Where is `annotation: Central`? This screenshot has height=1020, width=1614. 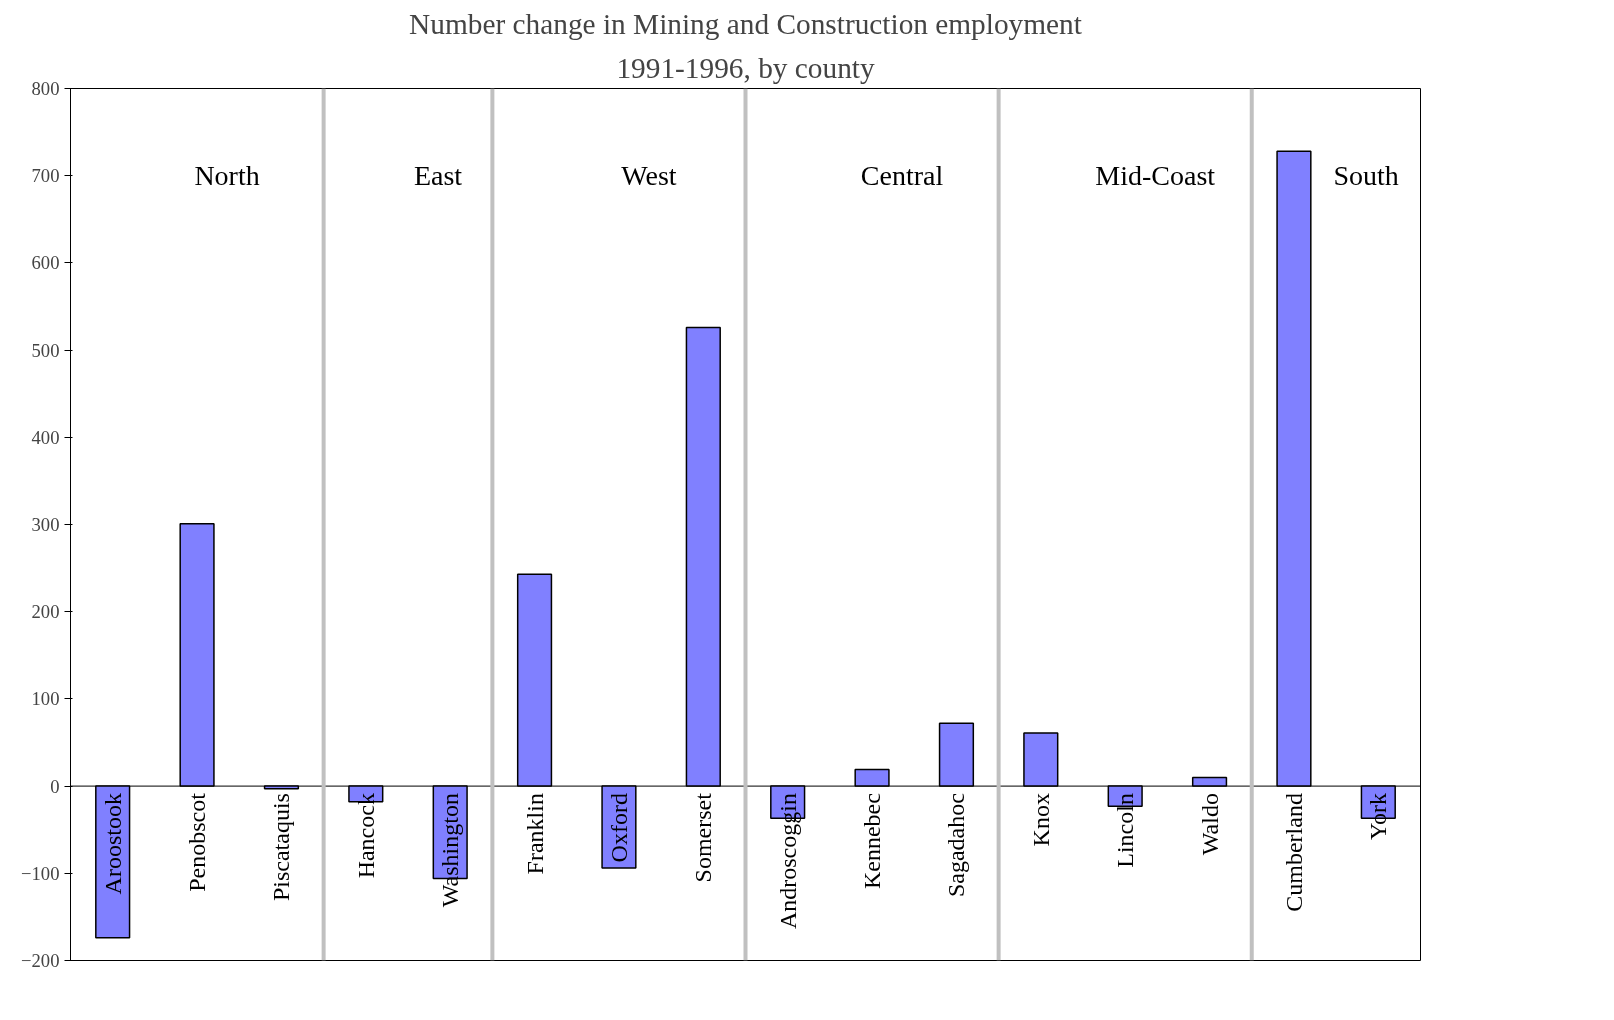 annotation: Central is located at coordinates (902, 176).